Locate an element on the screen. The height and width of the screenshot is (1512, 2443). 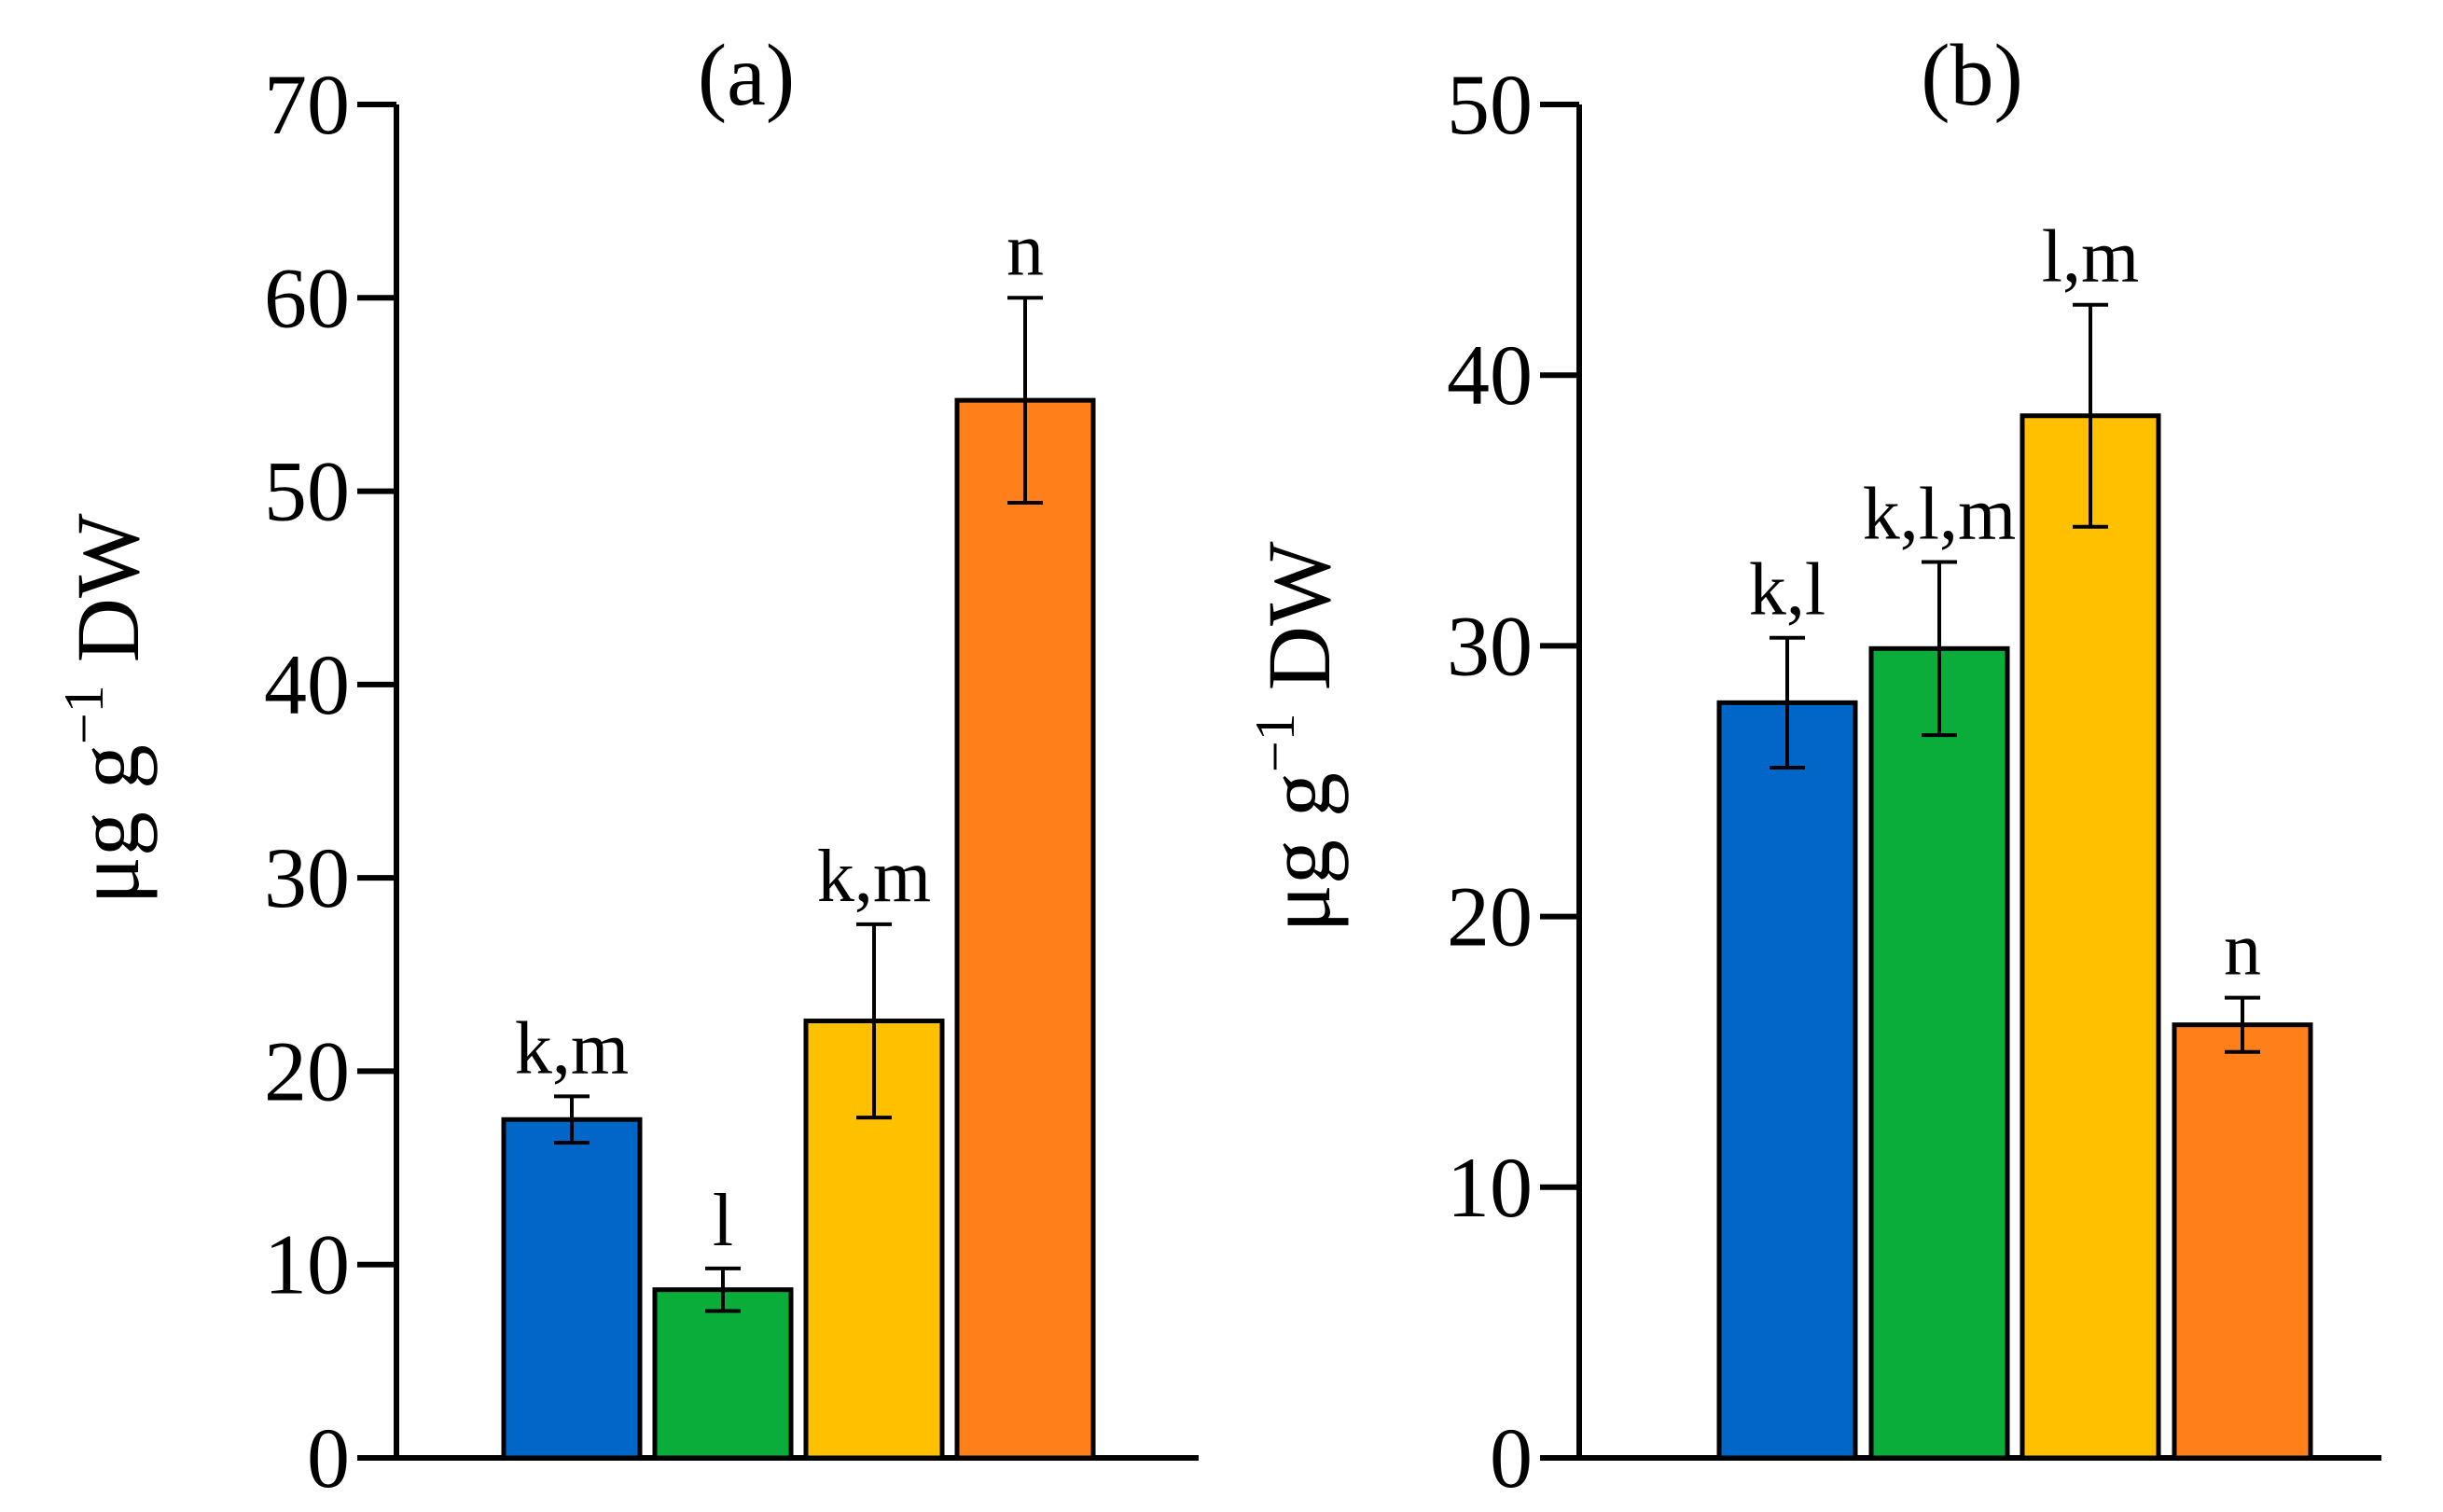
significance-label: l is located at coordinates (723, 1221).